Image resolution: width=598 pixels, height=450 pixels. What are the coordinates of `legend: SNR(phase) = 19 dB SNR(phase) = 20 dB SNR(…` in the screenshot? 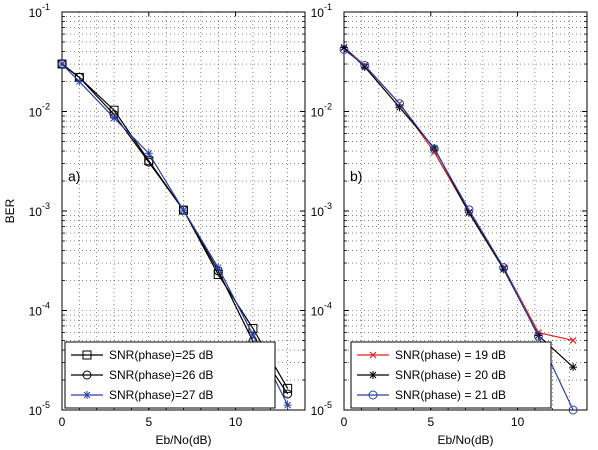 It's located at (451, 375).